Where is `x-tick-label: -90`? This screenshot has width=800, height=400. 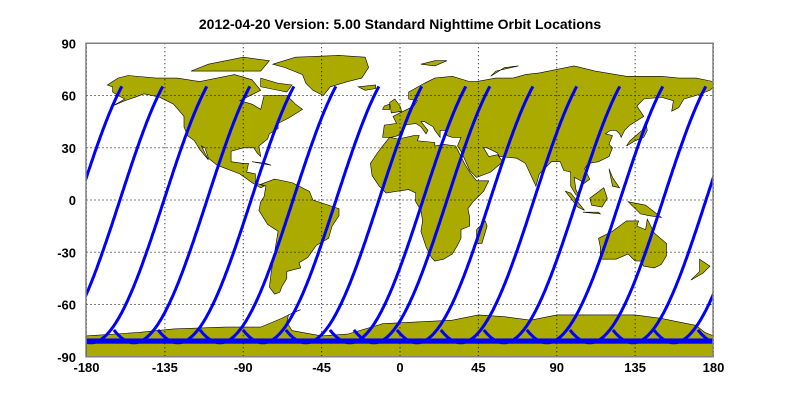
x-tick-label: -90 is located at coordinates (243, 367).